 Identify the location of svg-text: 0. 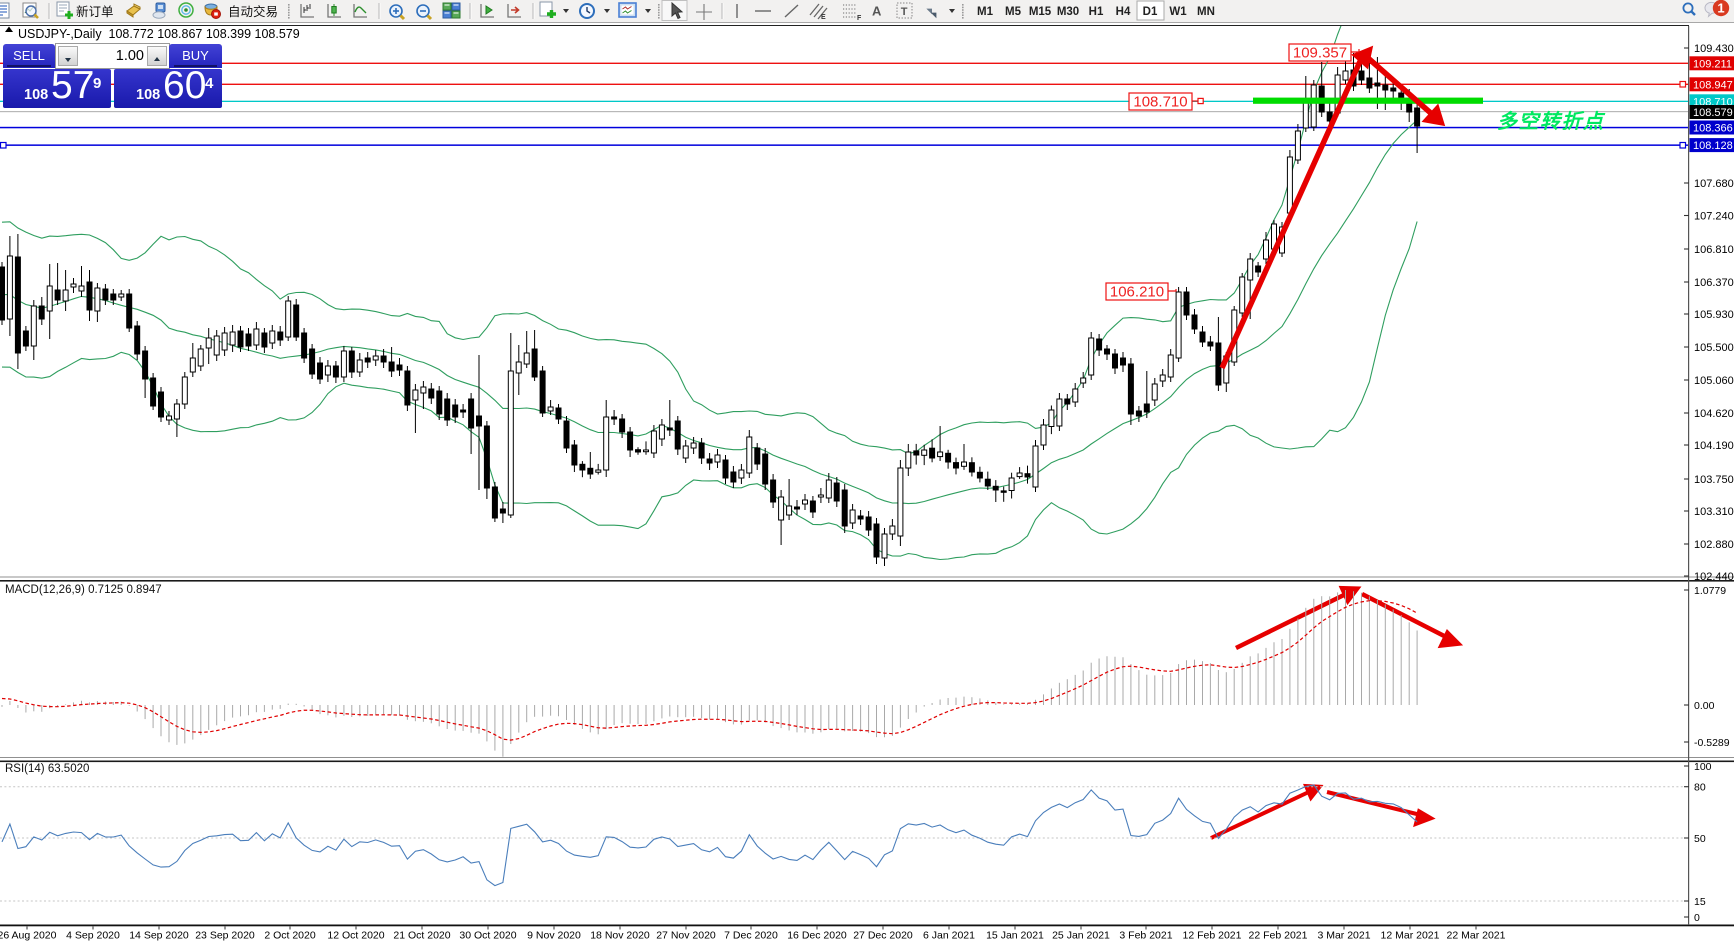
(1697, 918).